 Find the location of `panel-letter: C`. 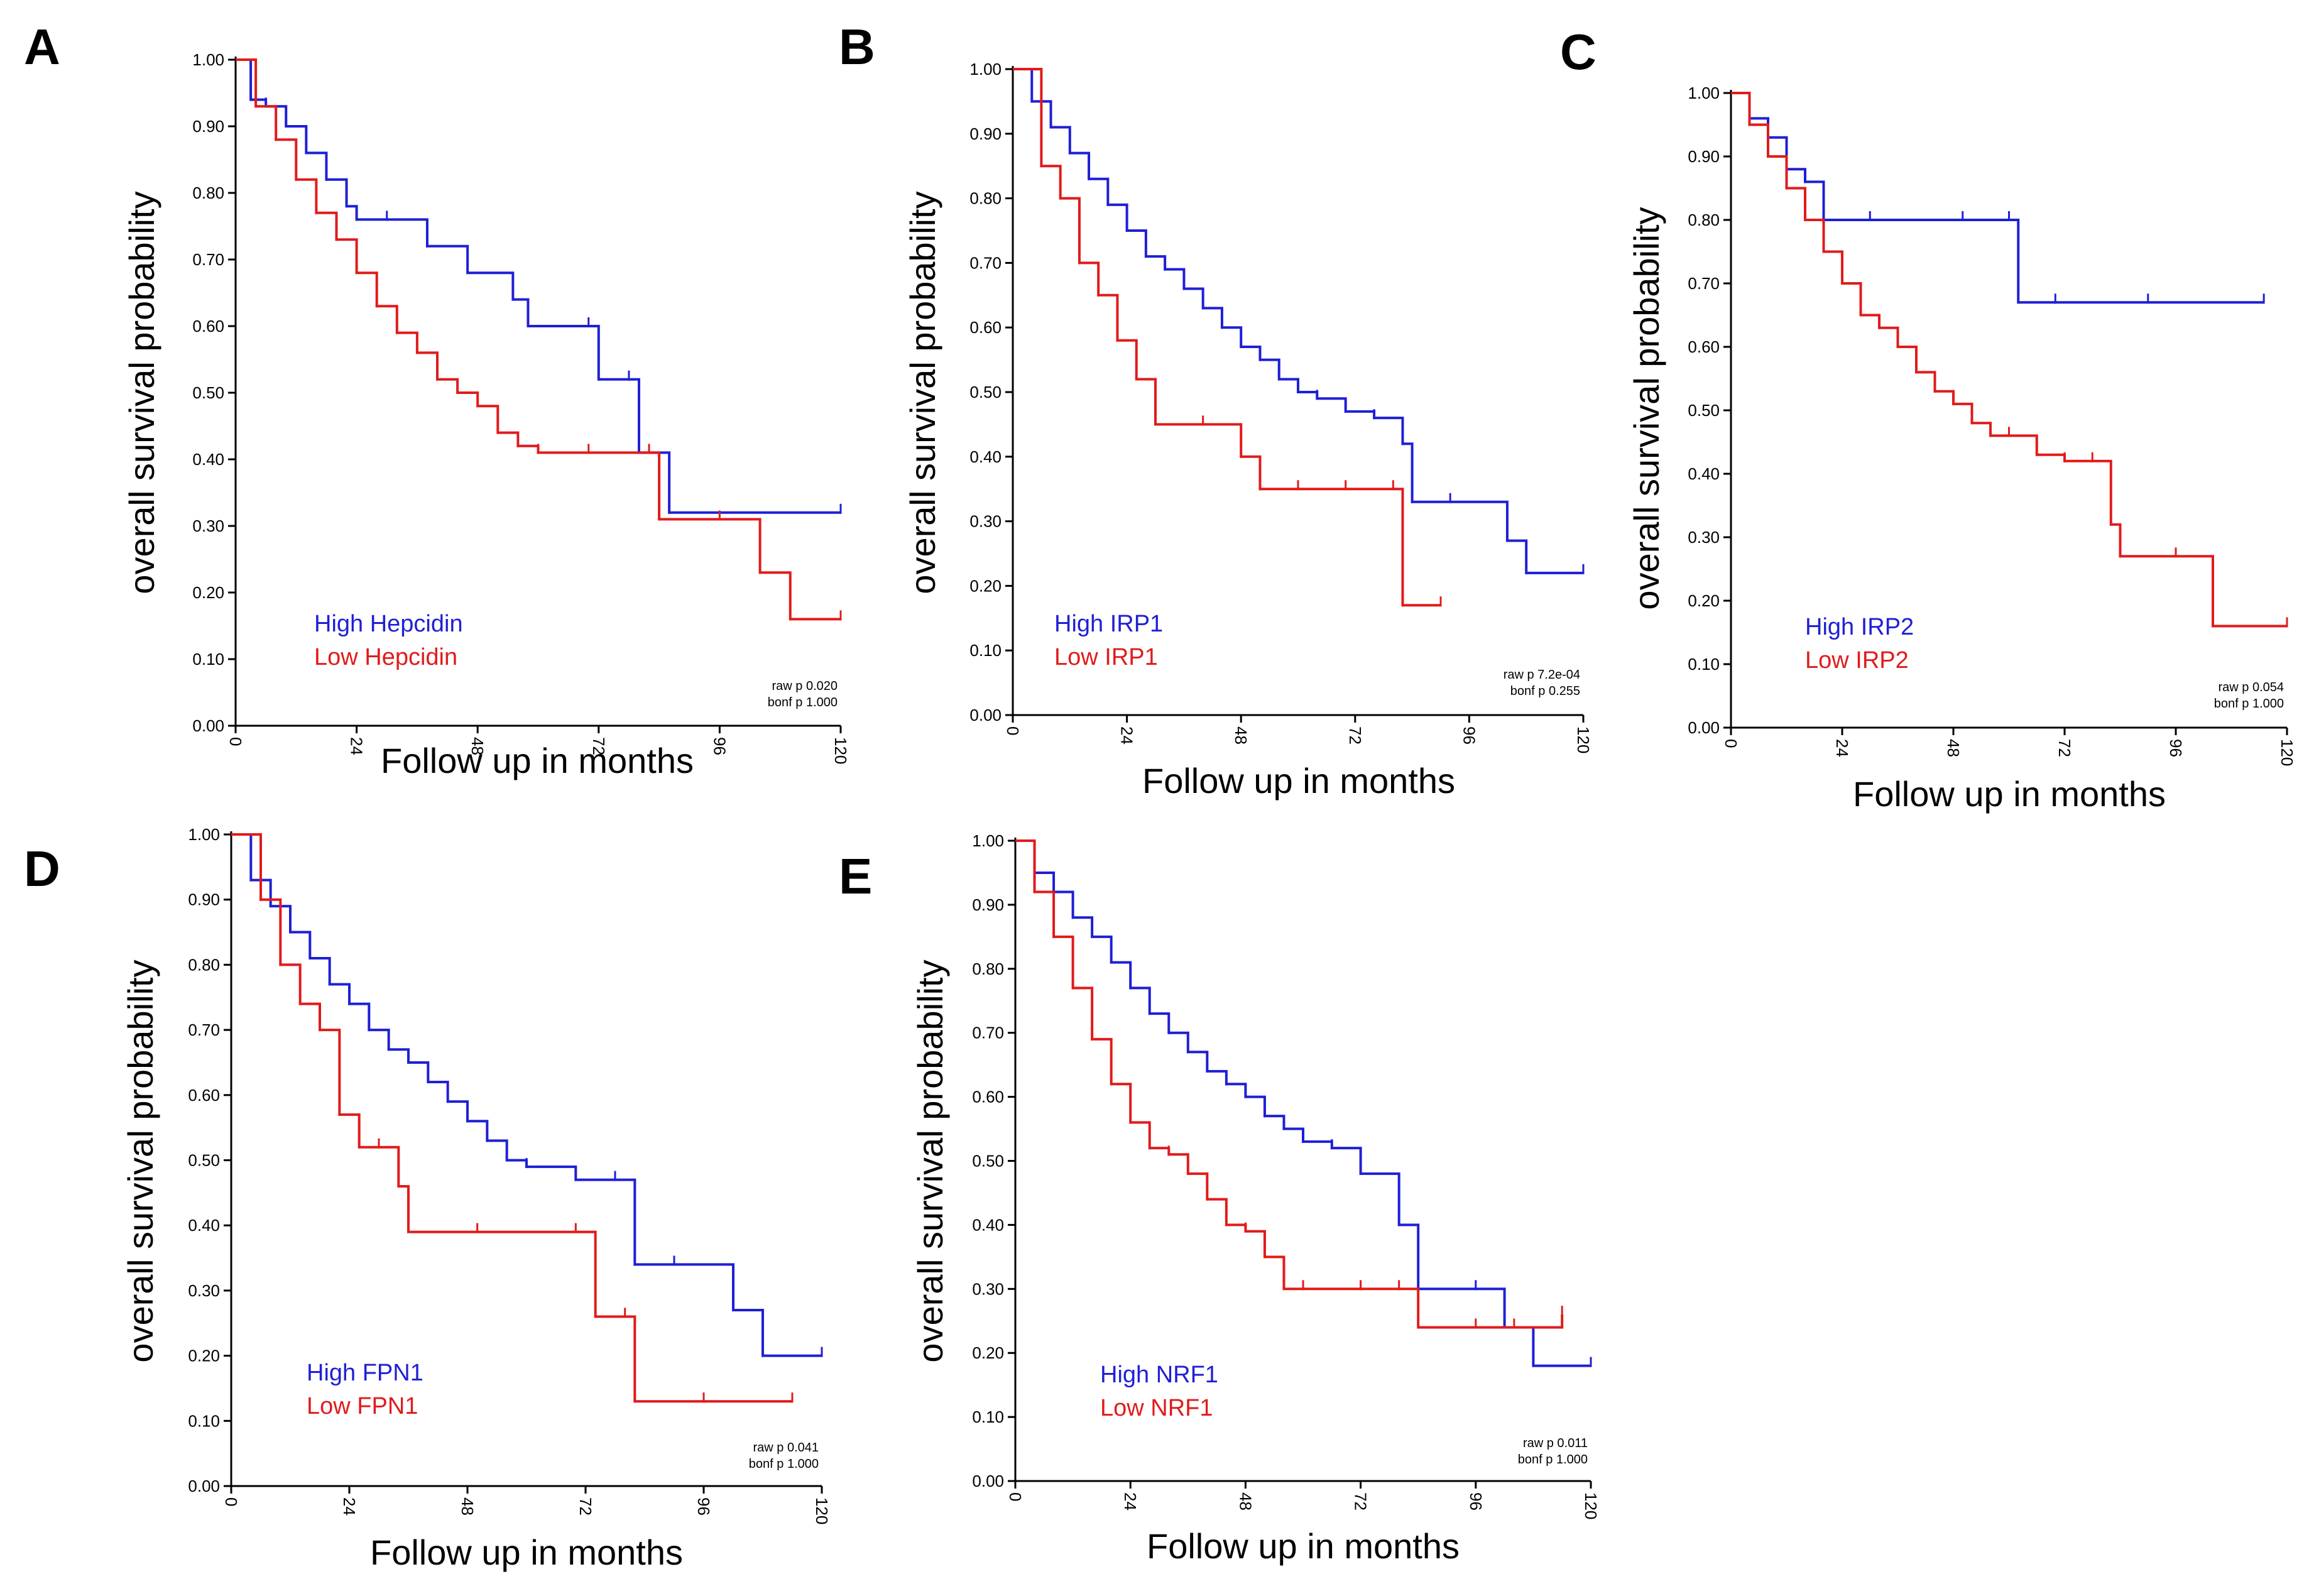

panel-letter: C is located at coordinates (1578, 52).